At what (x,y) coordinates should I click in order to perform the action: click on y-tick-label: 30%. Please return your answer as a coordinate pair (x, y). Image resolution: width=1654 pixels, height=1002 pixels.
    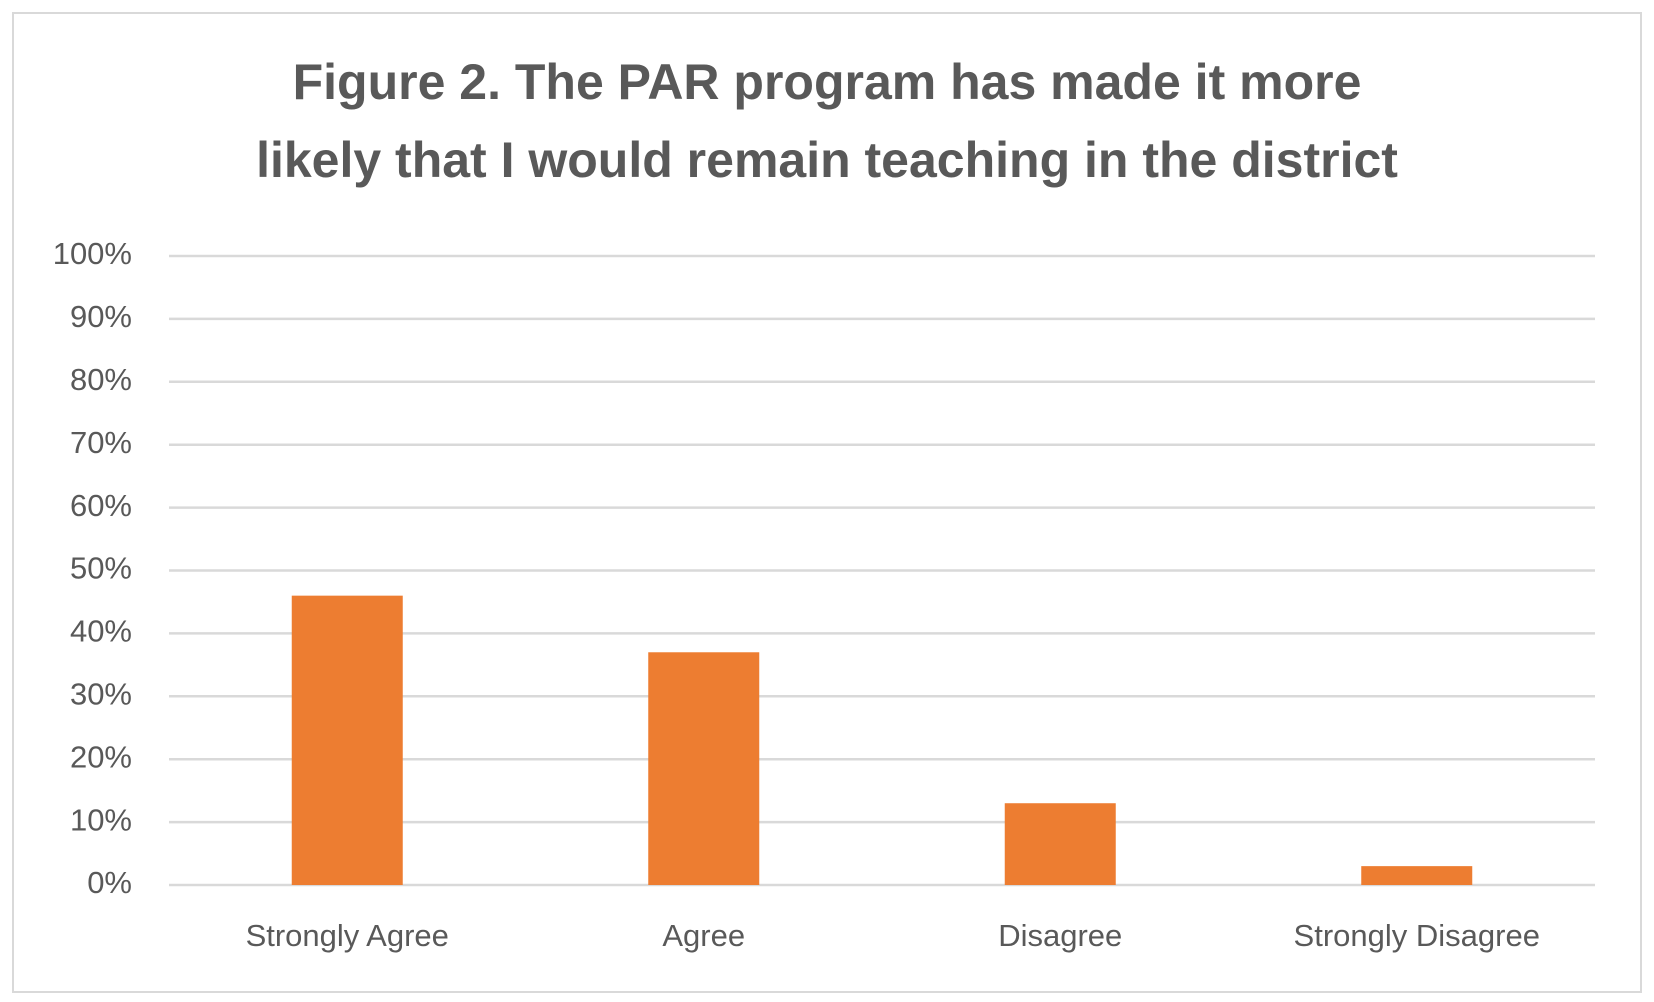
    Looking at the image, I should click on (101, 693).